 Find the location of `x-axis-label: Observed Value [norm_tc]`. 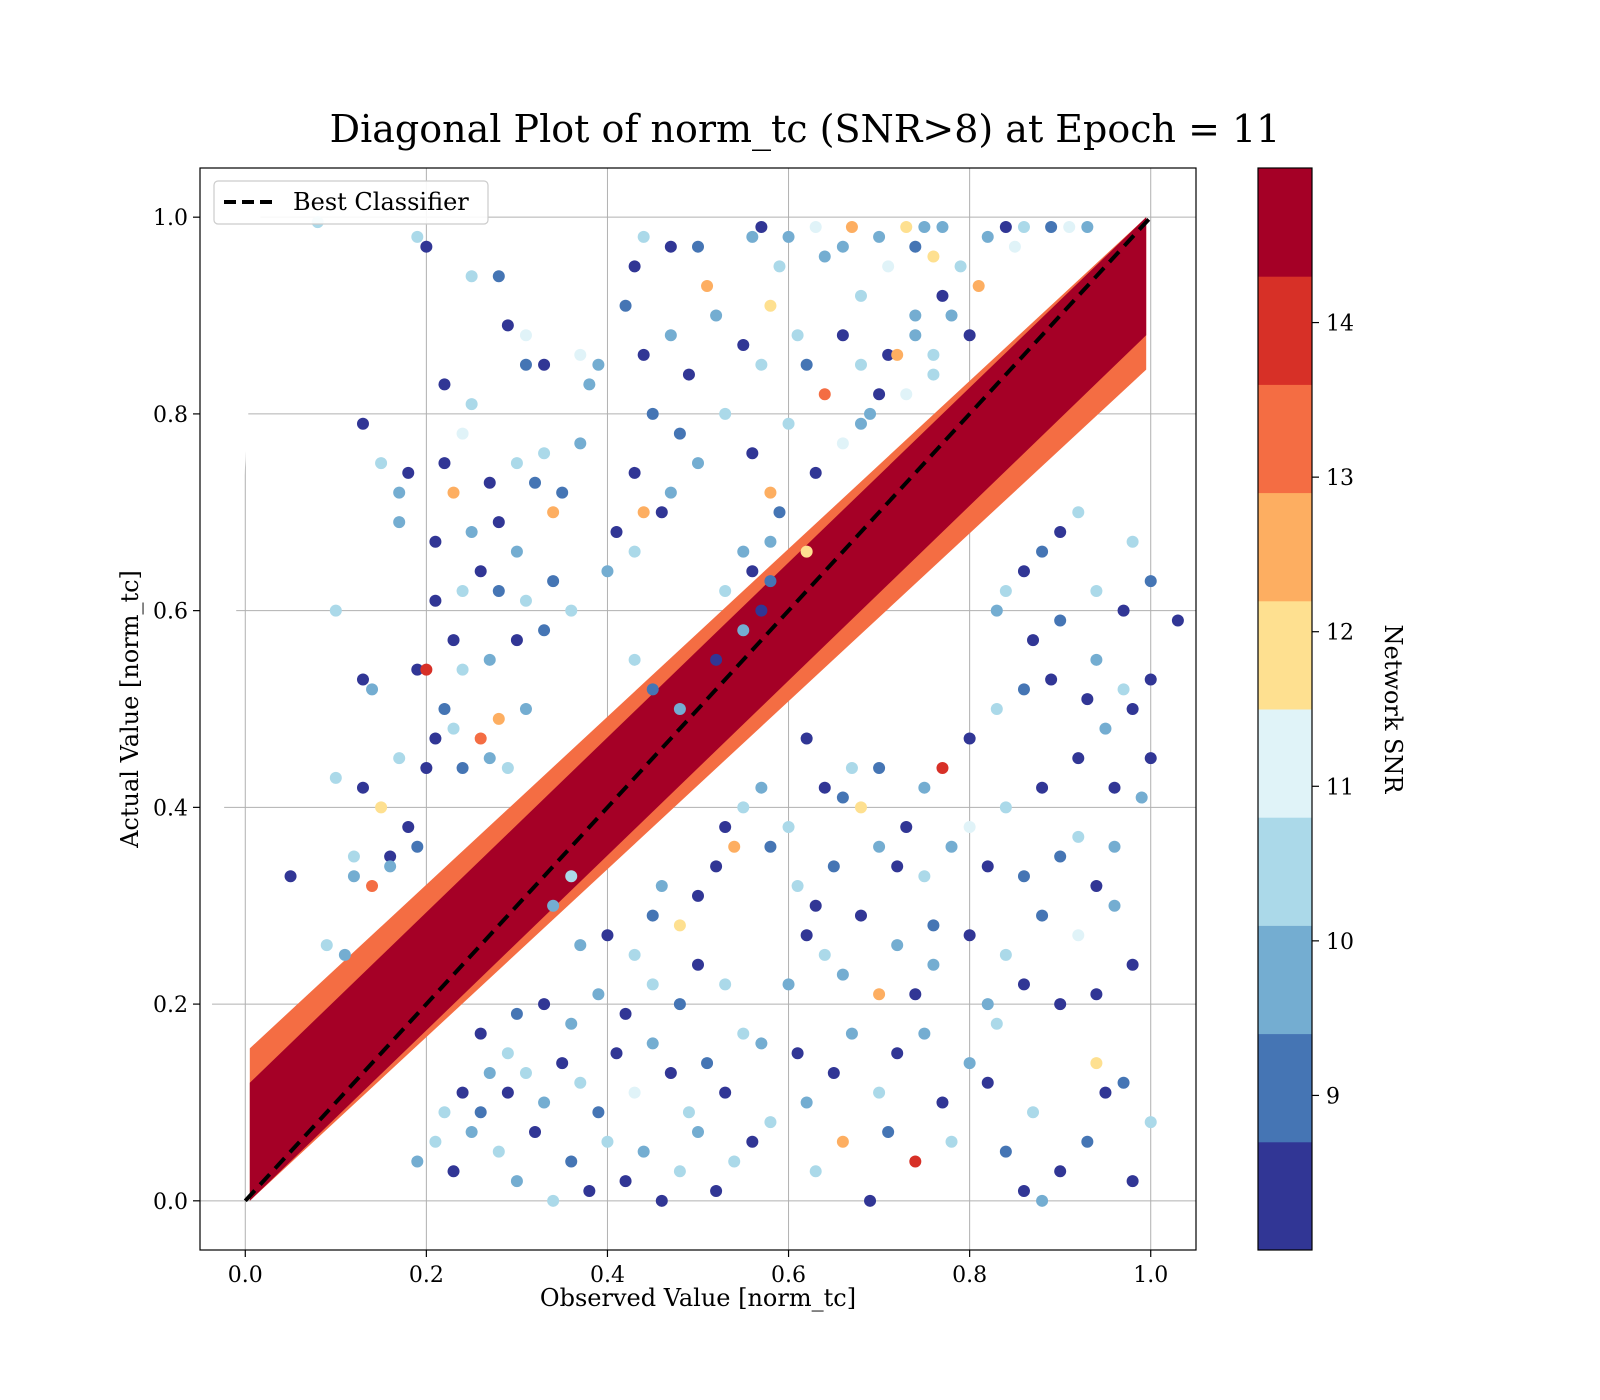

x-axis-label: Observed Value [norm_tc] is located at coordinates (698, 1298).